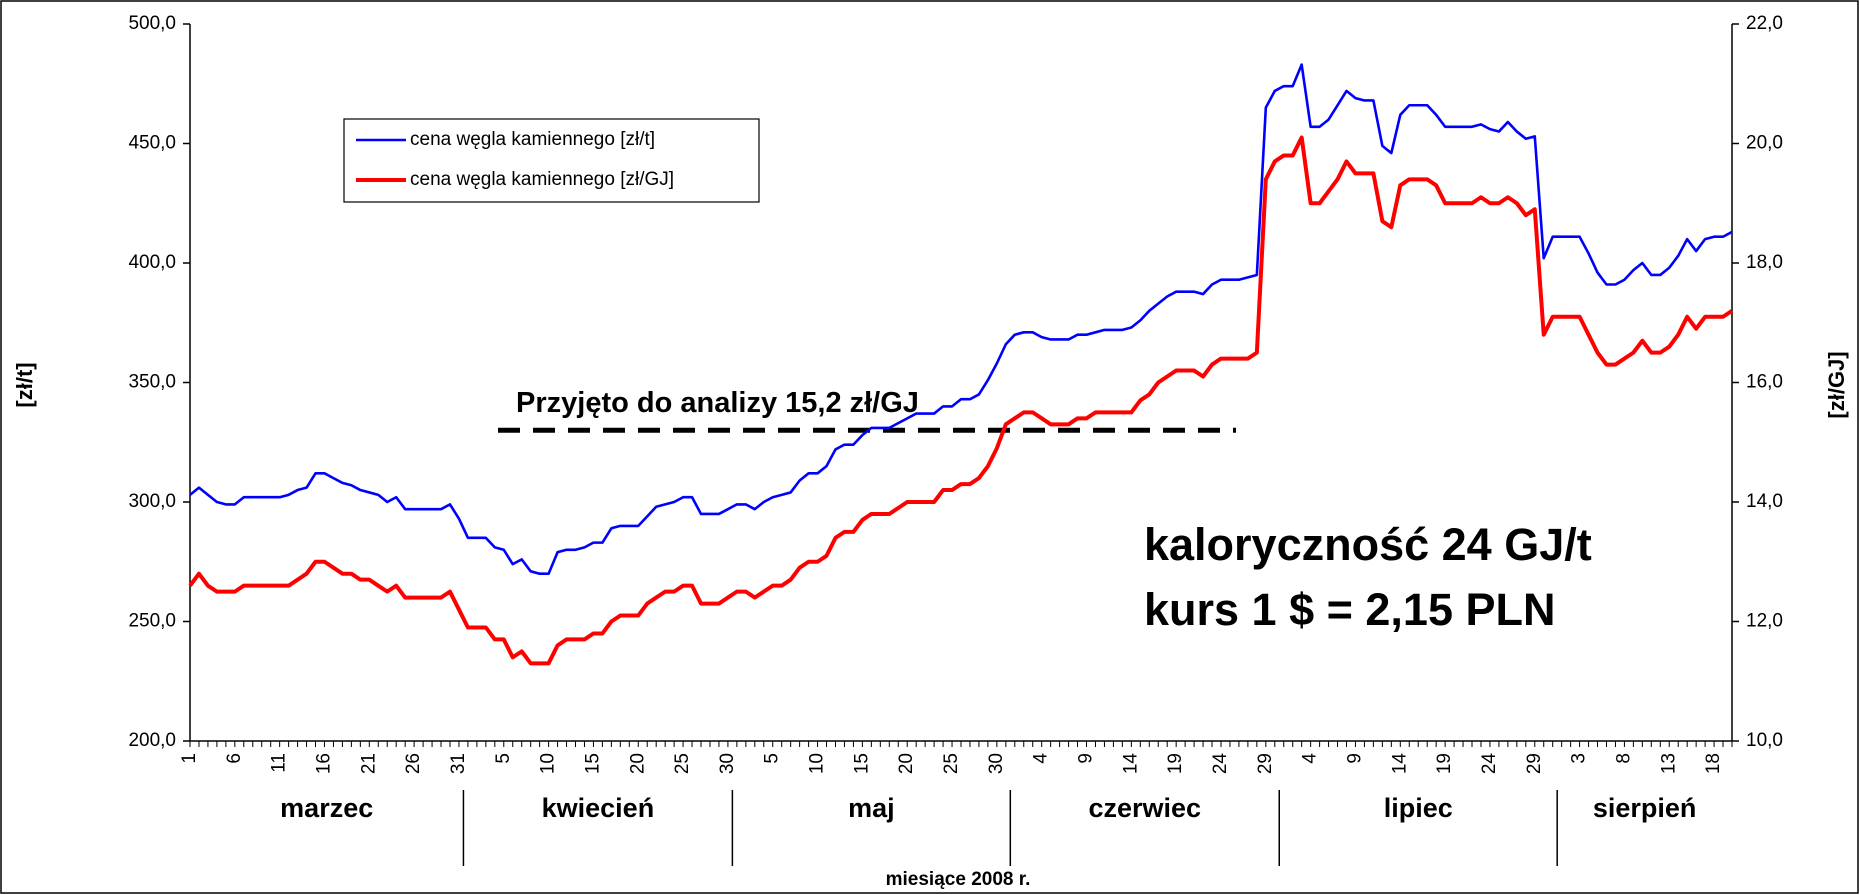 This screenshot has width=1860, height=895. I want to click on y2-tick-label: 10,0, so click(1764, 740).